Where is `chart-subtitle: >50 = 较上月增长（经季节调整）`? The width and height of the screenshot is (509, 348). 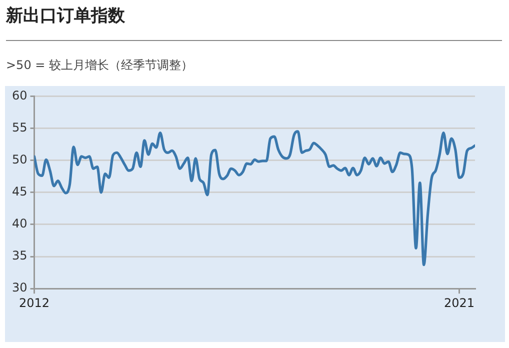
chart-subtitle: >50 = 较上月增长（经季节调整） is located at coordinates (100, 65).